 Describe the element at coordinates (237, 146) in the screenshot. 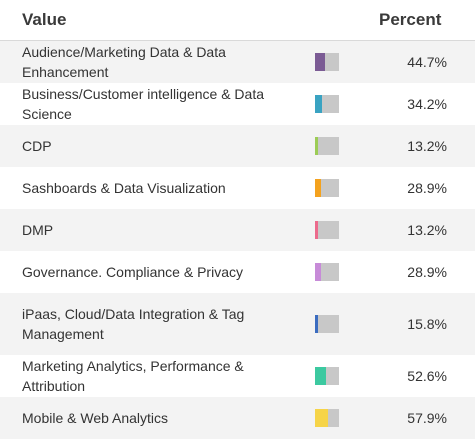

I see `table-row: CDP 13.2%` at that location.